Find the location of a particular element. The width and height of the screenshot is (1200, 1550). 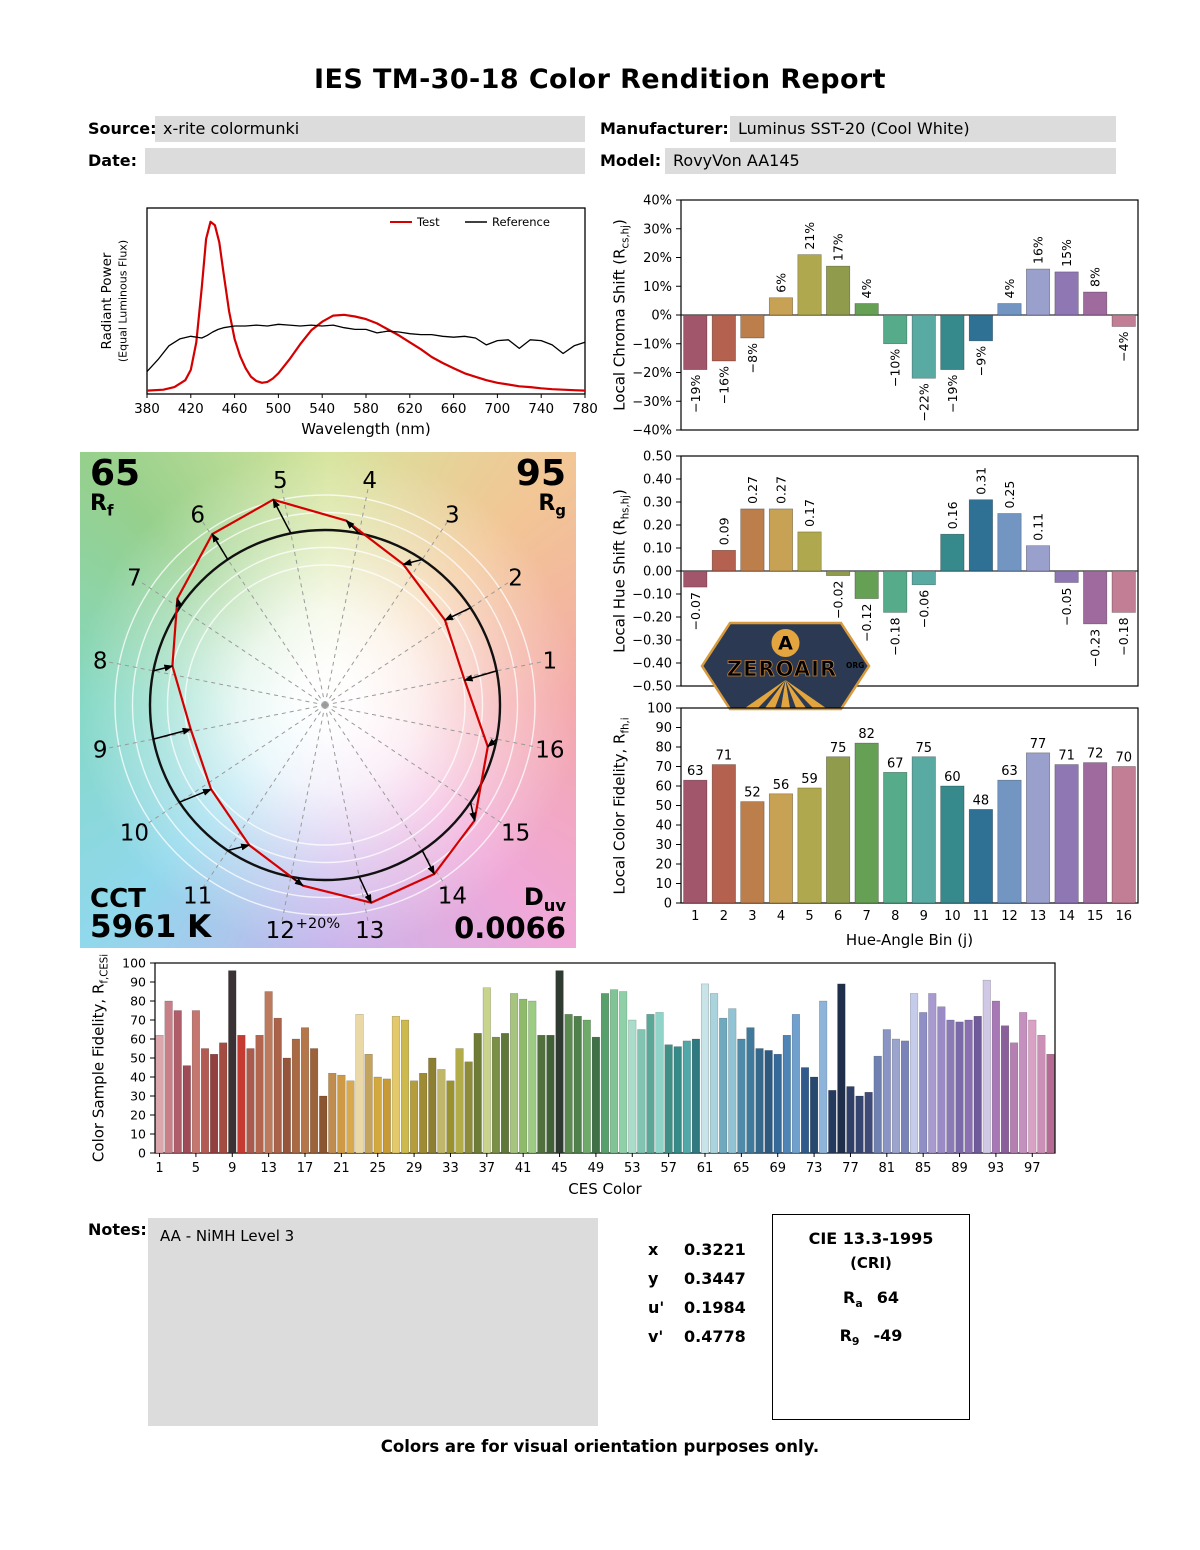

svg-text: 50 is located at coordinates (663, 806).